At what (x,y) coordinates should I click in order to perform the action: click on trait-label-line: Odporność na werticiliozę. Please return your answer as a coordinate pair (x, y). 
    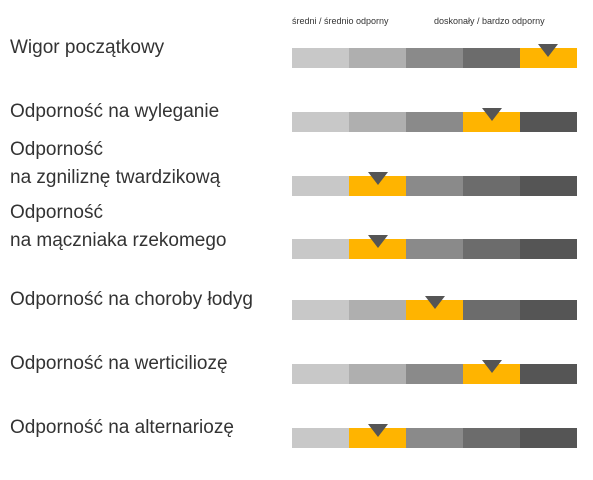
    Looking at the image, I should click on (119, 363).